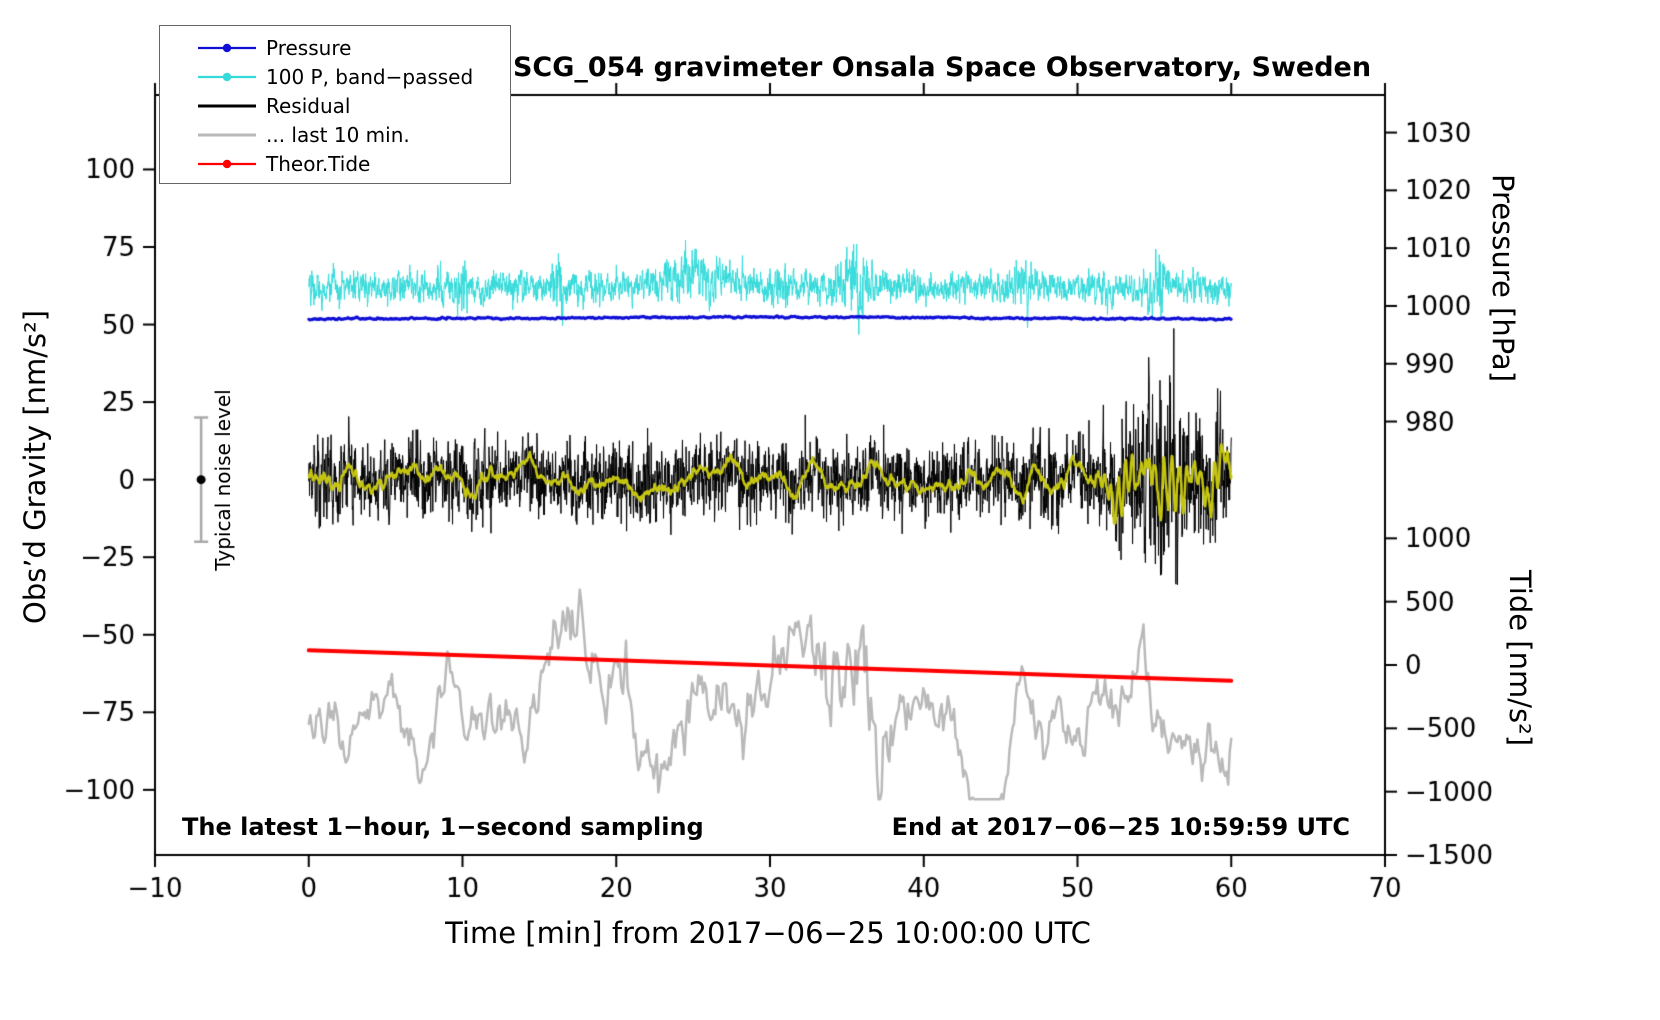  What do you see at coordinates (1503, 278) in the screenshot?
I see `pressure-axis-label: Pressure [hPa]` at bounding box center [1503, 278].